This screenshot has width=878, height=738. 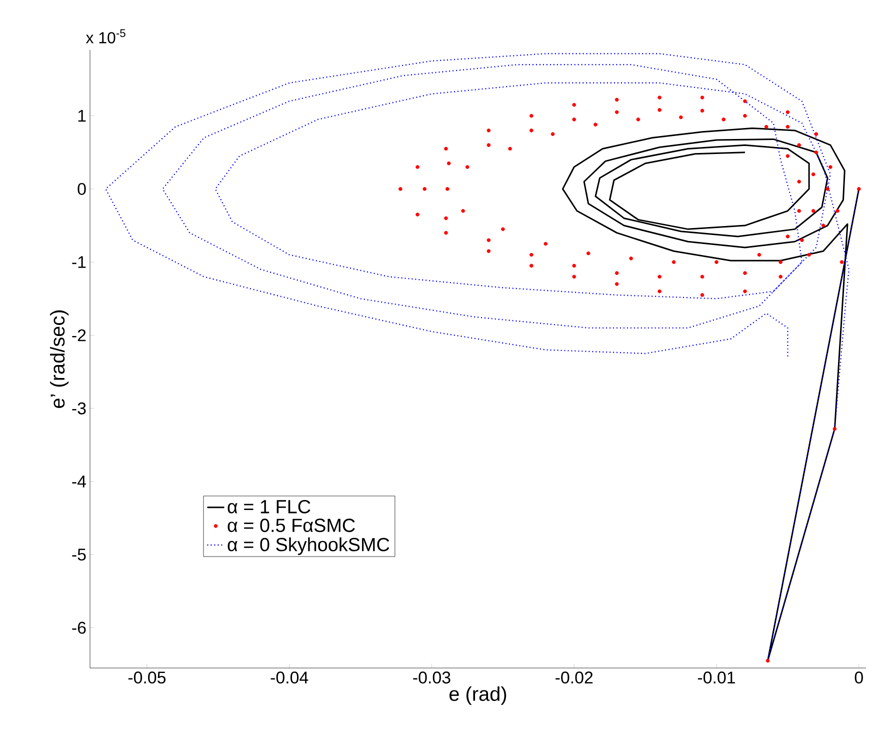 What do you see at coordinates (478, 695) in the screenshot?
I see `x-axis-title: e (rad)` at bounding box center [478, 695].